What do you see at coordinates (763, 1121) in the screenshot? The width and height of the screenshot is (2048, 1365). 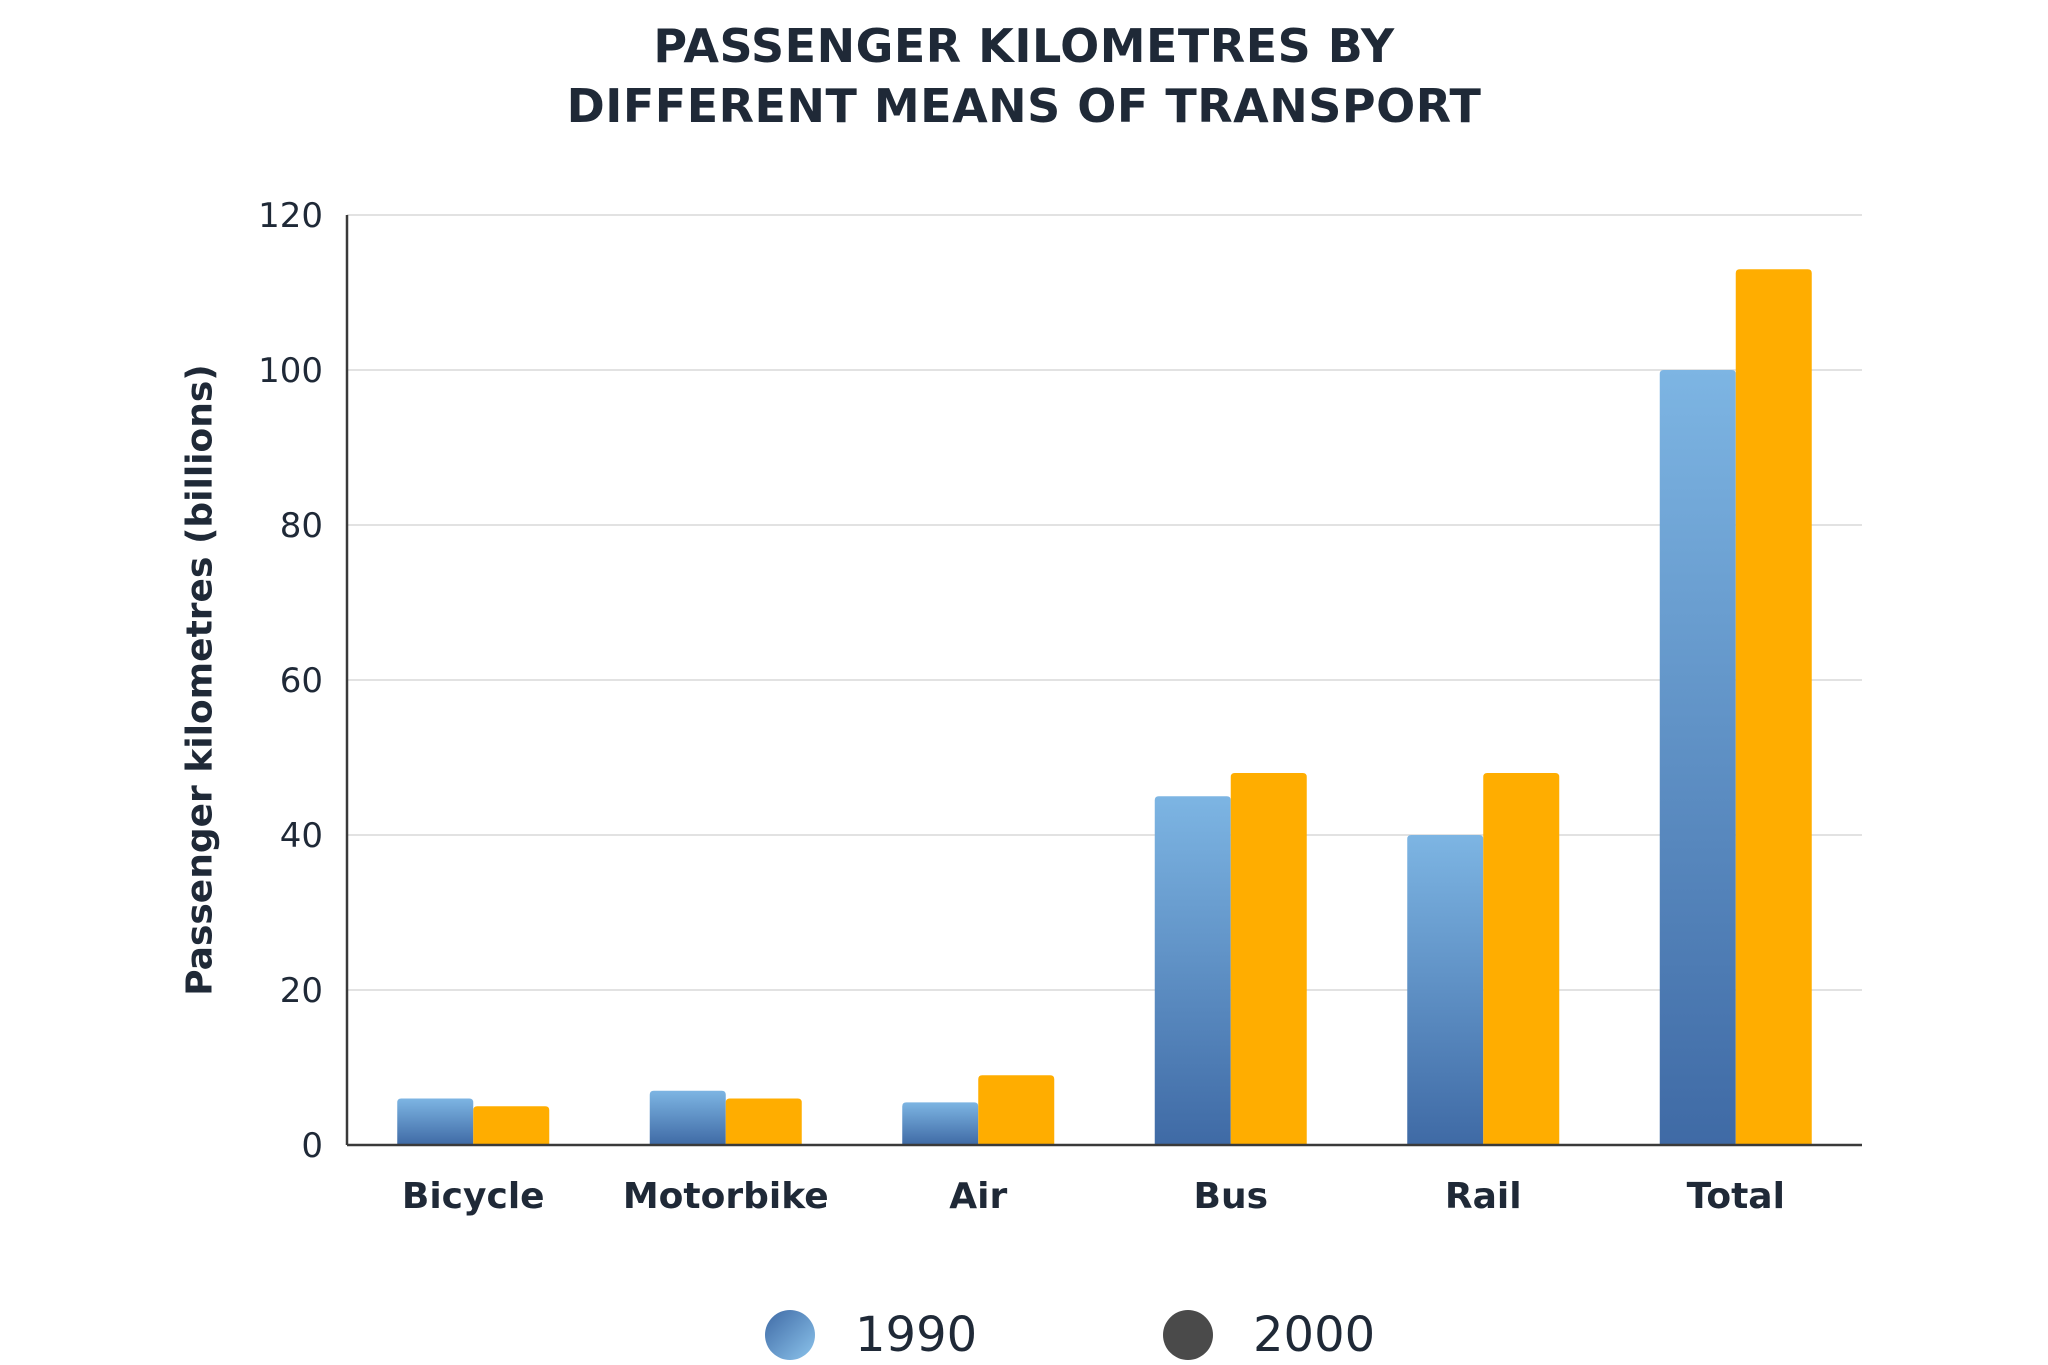 I see `bar-2000-motorbike` at bounding box center [763, 1121].